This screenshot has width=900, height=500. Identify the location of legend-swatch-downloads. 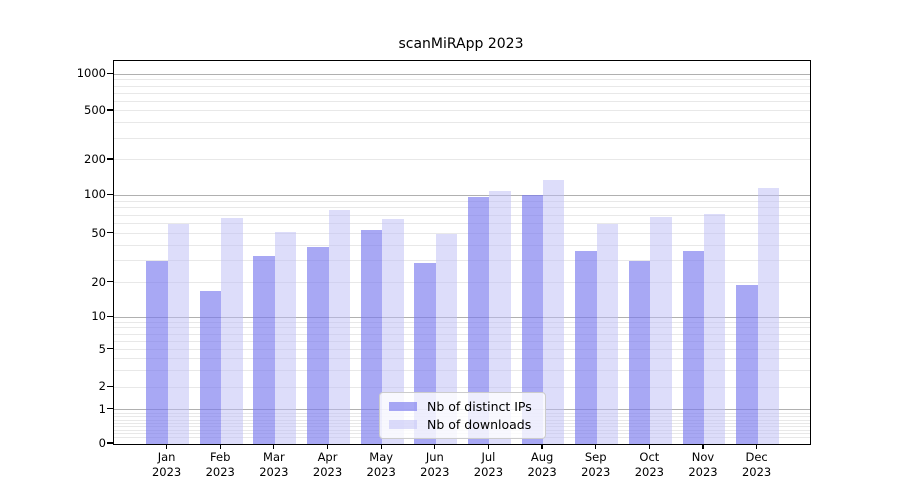
(403, 424).